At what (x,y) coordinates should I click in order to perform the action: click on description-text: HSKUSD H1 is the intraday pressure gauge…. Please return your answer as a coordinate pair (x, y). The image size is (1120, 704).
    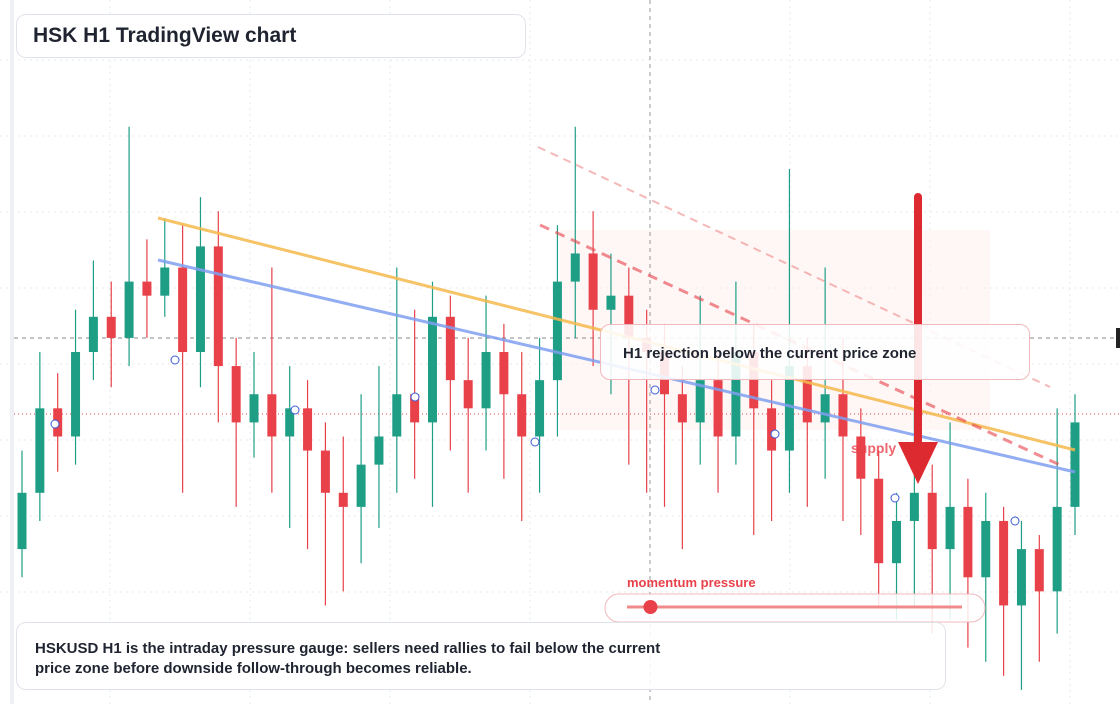
    Looking at the image, I should click on (348, 658).